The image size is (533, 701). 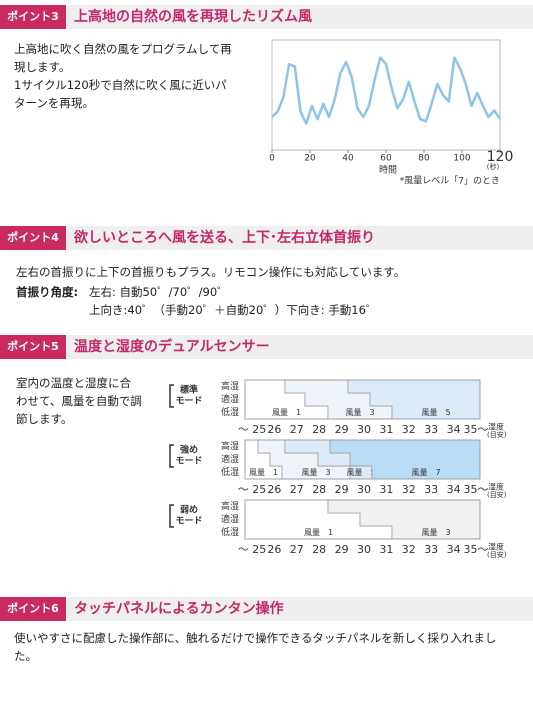 What do you see at coordinates (73, 383) in the screenshot?
I see `body-text: 室内の温度と湿度に合` at bounding box center [73, 383].